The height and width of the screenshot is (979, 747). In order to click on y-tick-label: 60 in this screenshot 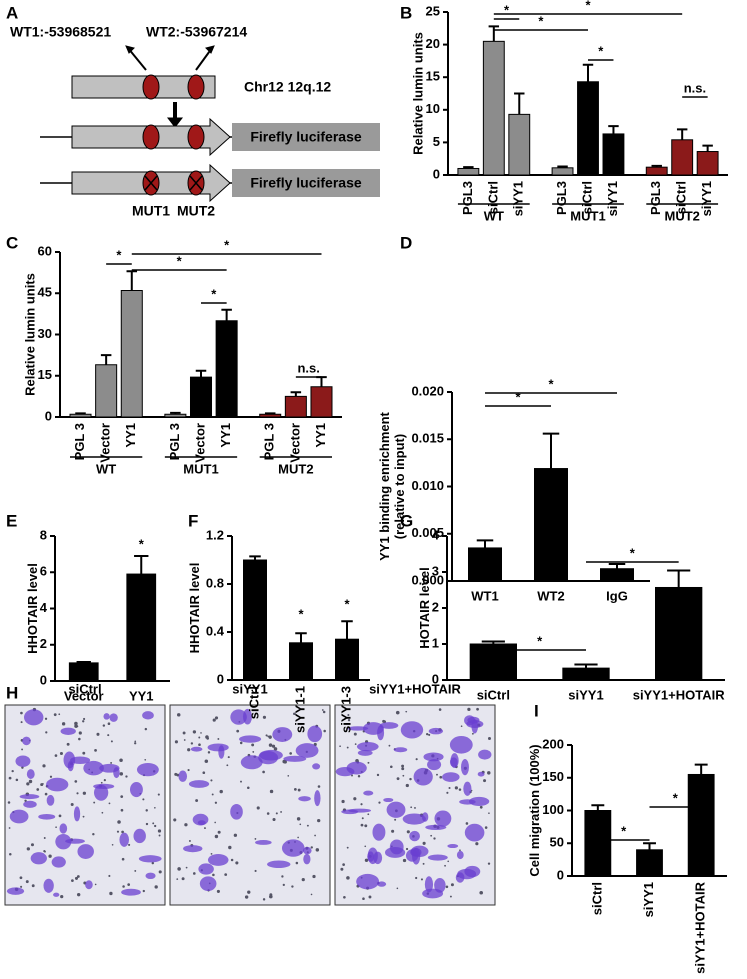, I will do `click(45, 250)`.